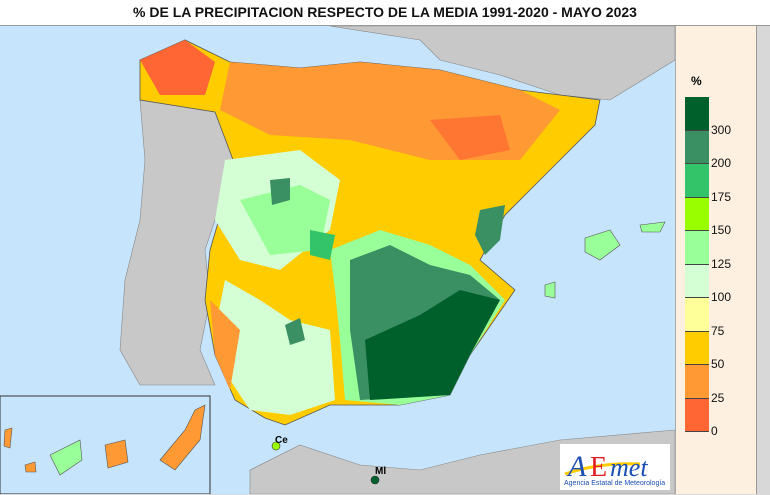  Describe the element at coordinates (576, 466) in the screenshot. I see `svg-text: A` at that location.